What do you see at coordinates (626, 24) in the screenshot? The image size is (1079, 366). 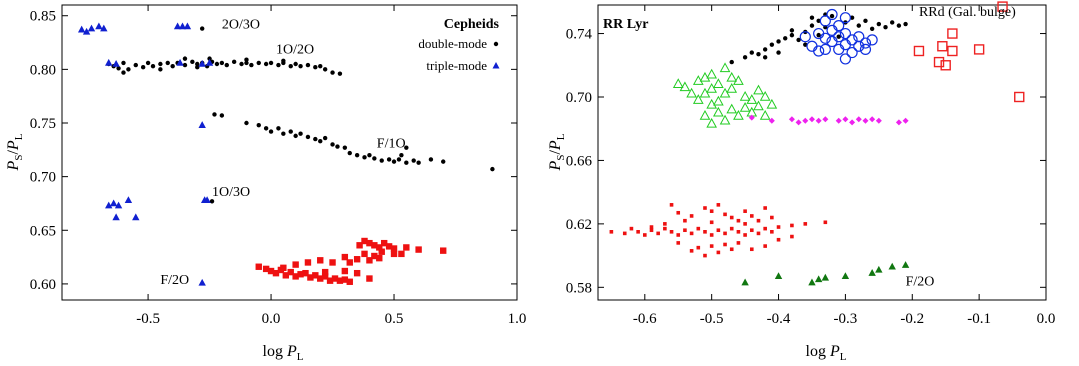 I see `right-legend: RR Lyr` at bounding box center [626, 24].